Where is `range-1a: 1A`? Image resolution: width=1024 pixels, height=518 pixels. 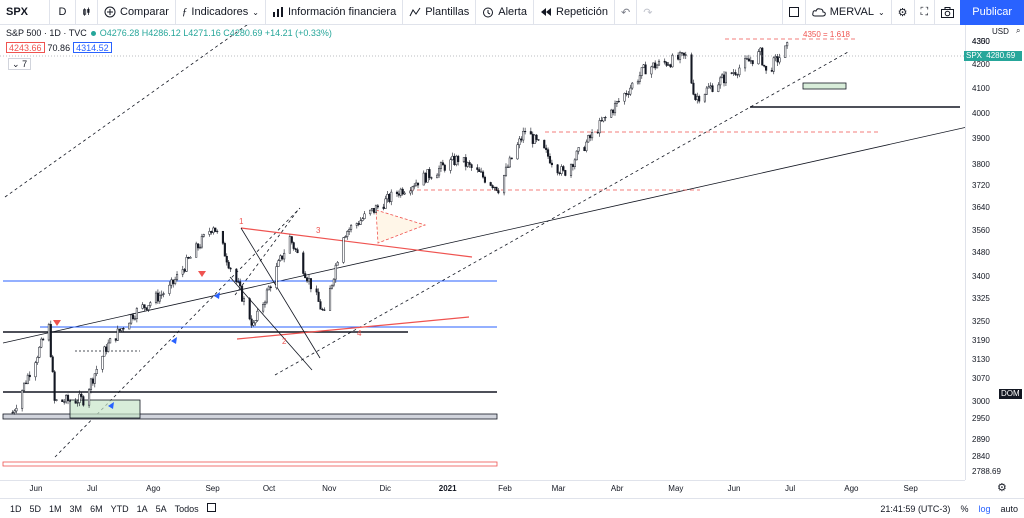
range-1a: 1A is located at coordinates (142, 508).